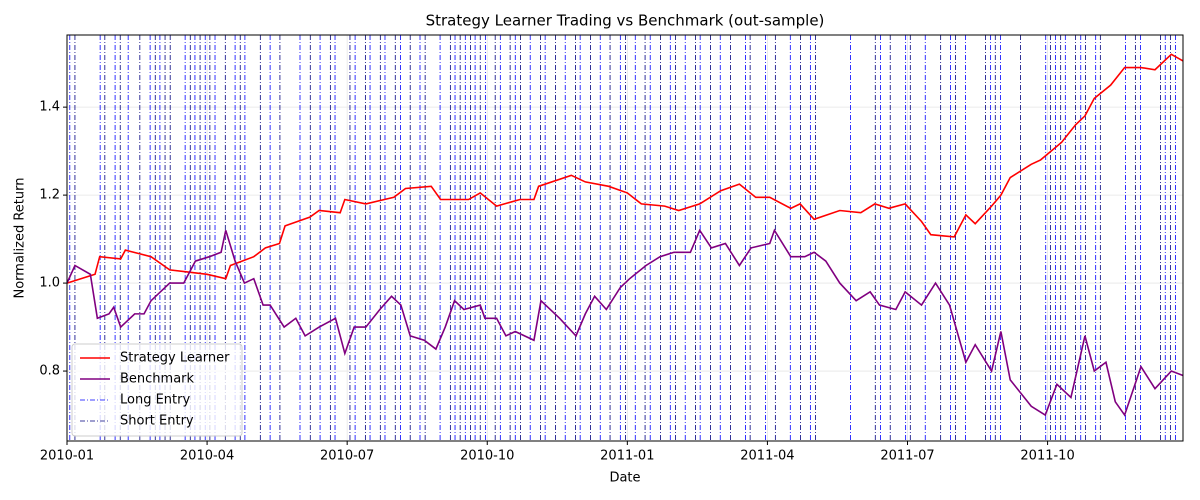  Describe the element at coordinates (49, 371) in the screenshot. I see `y-tick-label: 0.8` at that location.